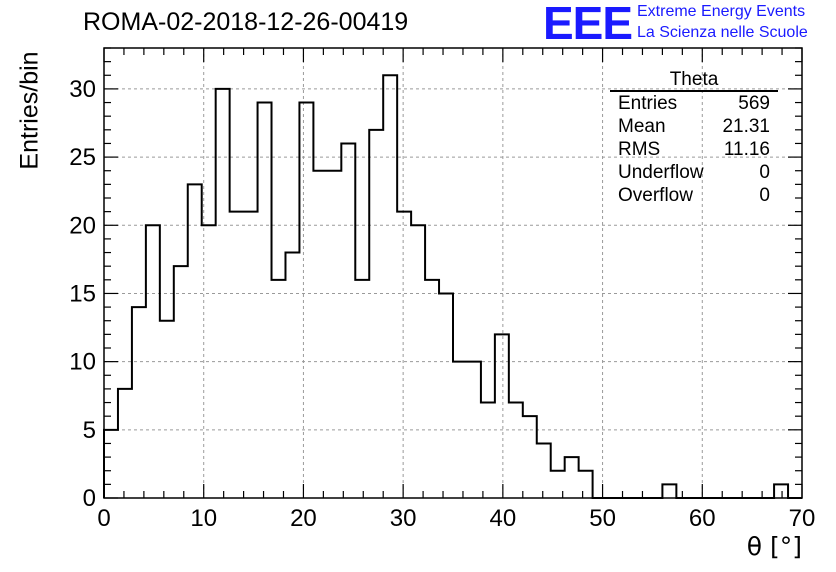  Describe the element at coordinates (721, 11) in the screenshot. I see `logo-line-1: Extreme Energy Events` at that location.